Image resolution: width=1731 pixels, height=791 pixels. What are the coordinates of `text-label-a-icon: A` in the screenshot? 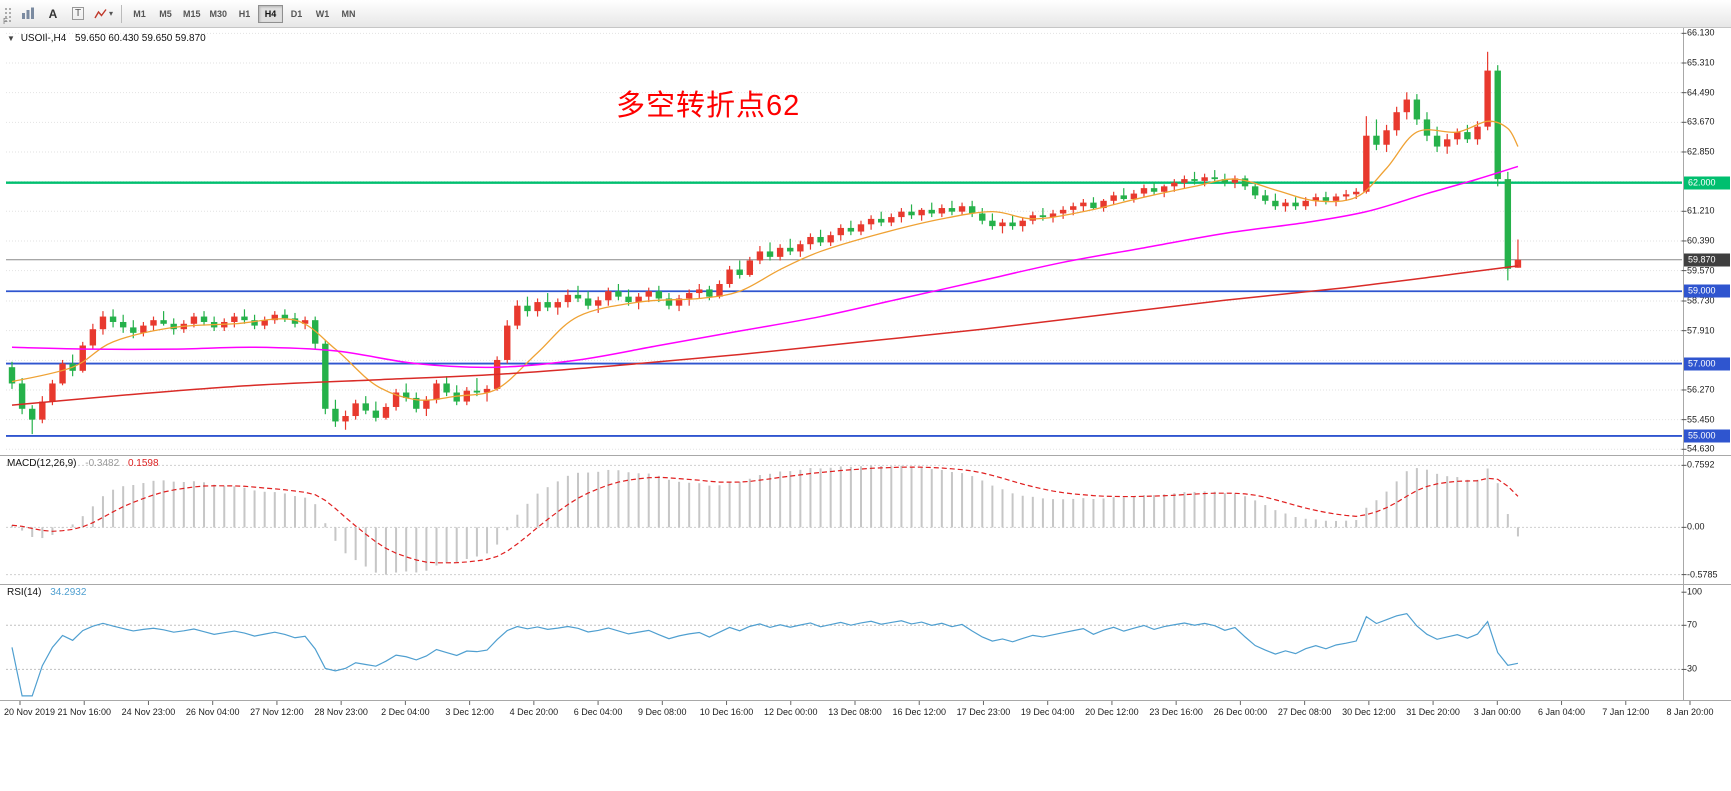 It's located at (53, 13).